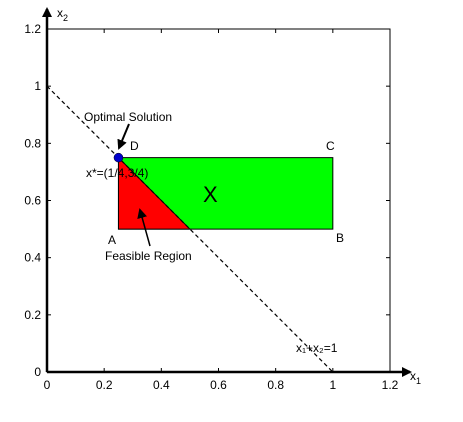  I want to click on y-tick-label: 0.2, so click(32, 315).